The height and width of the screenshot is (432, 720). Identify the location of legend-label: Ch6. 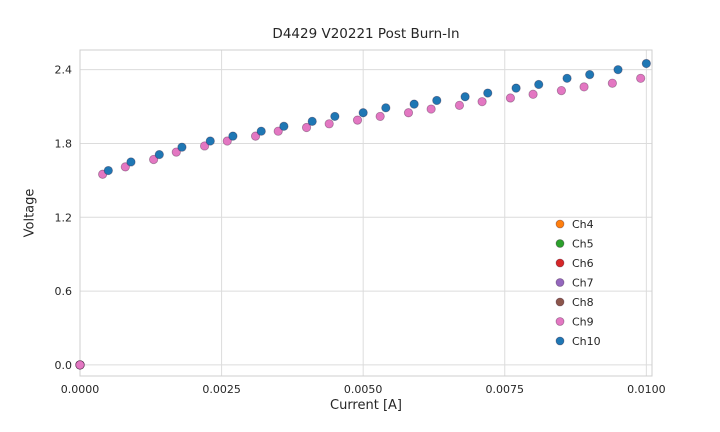
(583, 263).